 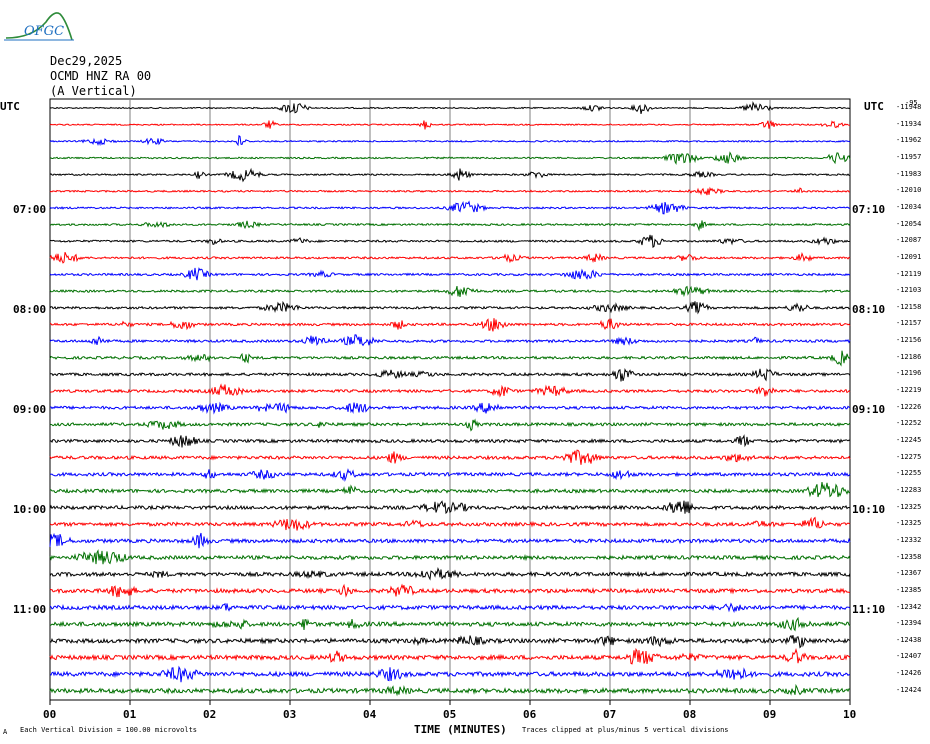 I want to click on trace-offset-label: -11962, so click(x=909, y=140).